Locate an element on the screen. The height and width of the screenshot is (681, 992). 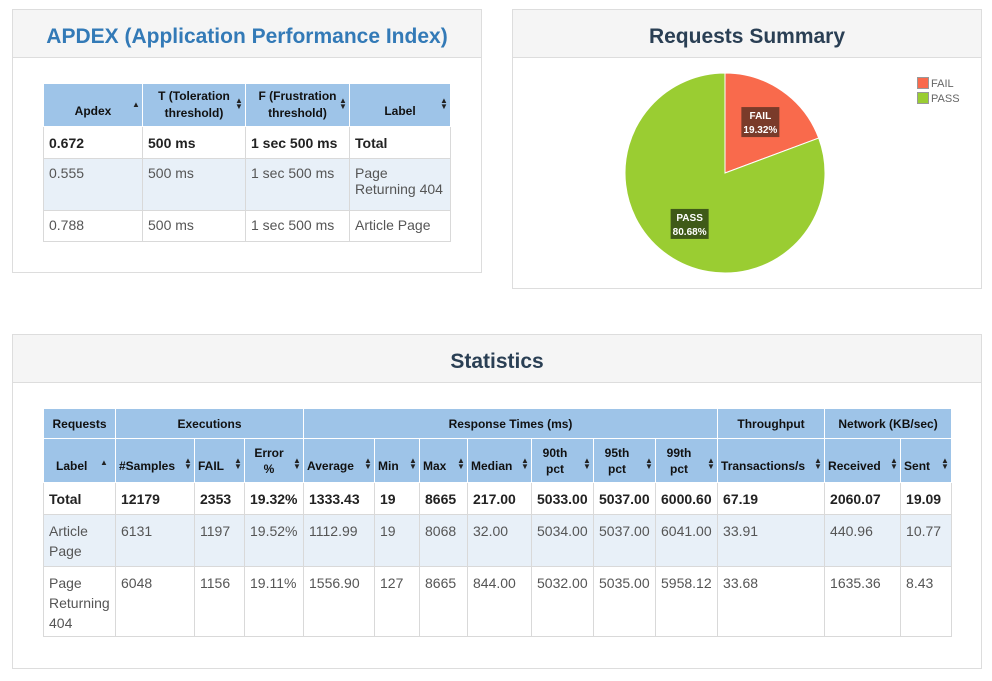
stats-header-median: Median ▲ ▼ is located at coordinates (500, 460).